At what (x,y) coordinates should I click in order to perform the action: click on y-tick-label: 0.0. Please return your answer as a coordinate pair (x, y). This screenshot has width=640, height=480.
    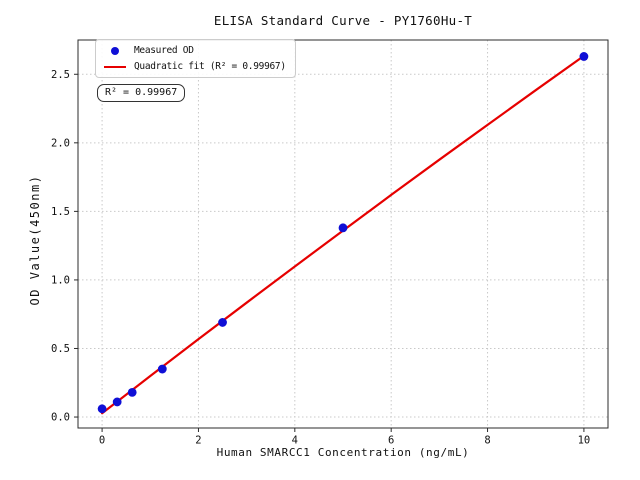
    Looking at the image, I should click on (60, 418).